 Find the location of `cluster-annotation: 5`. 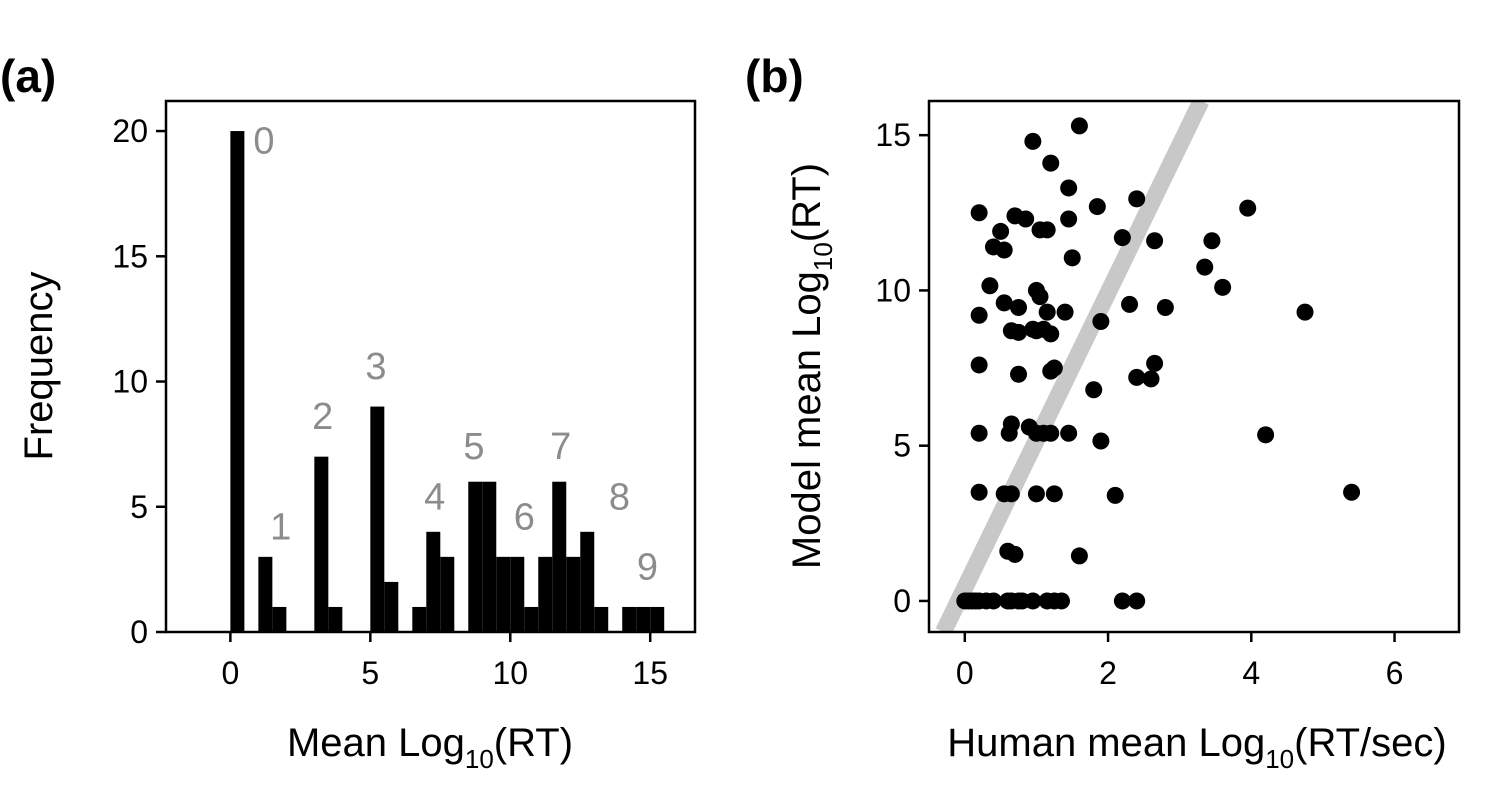

cluster-annotation: 5 is located at coordinates (473, 447).